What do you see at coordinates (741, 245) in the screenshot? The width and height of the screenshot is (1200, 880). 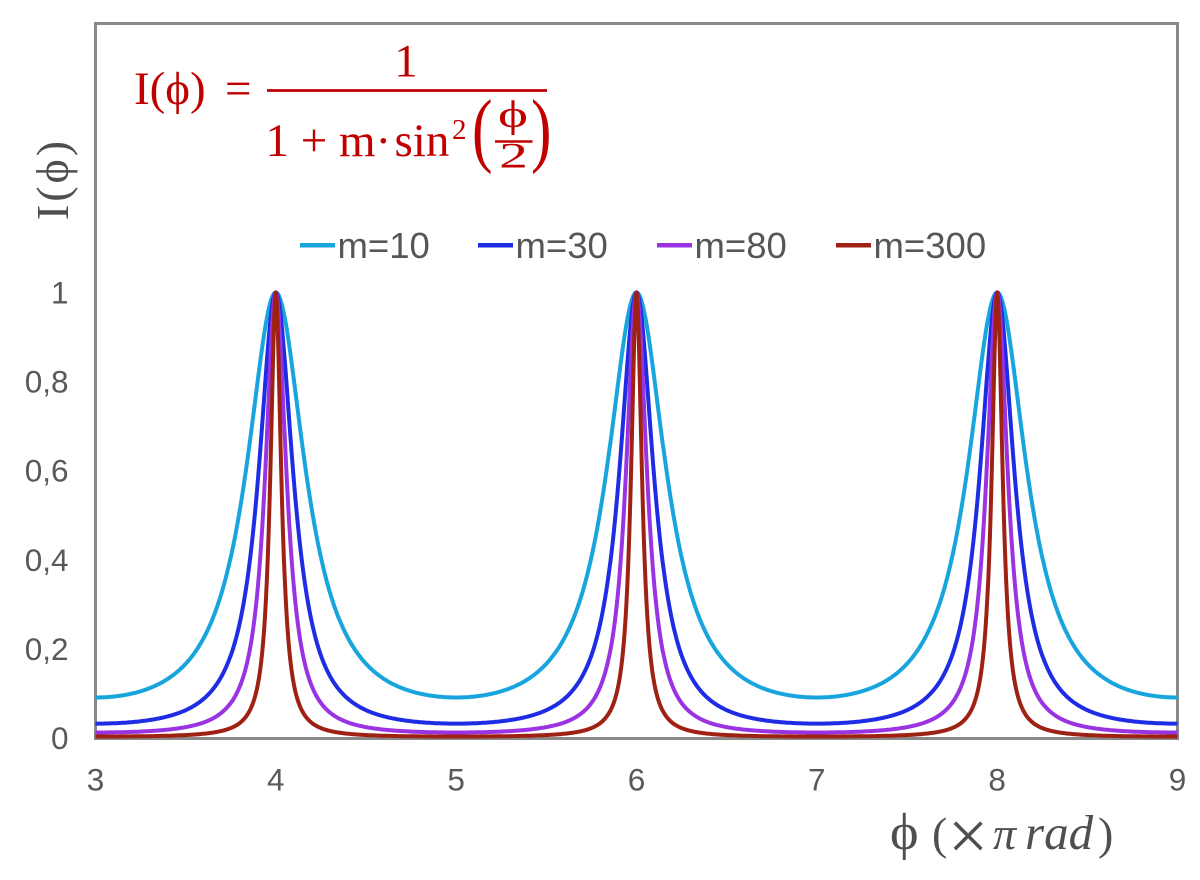 I see `svg-text: m=80` at bounding box center [741, 245].